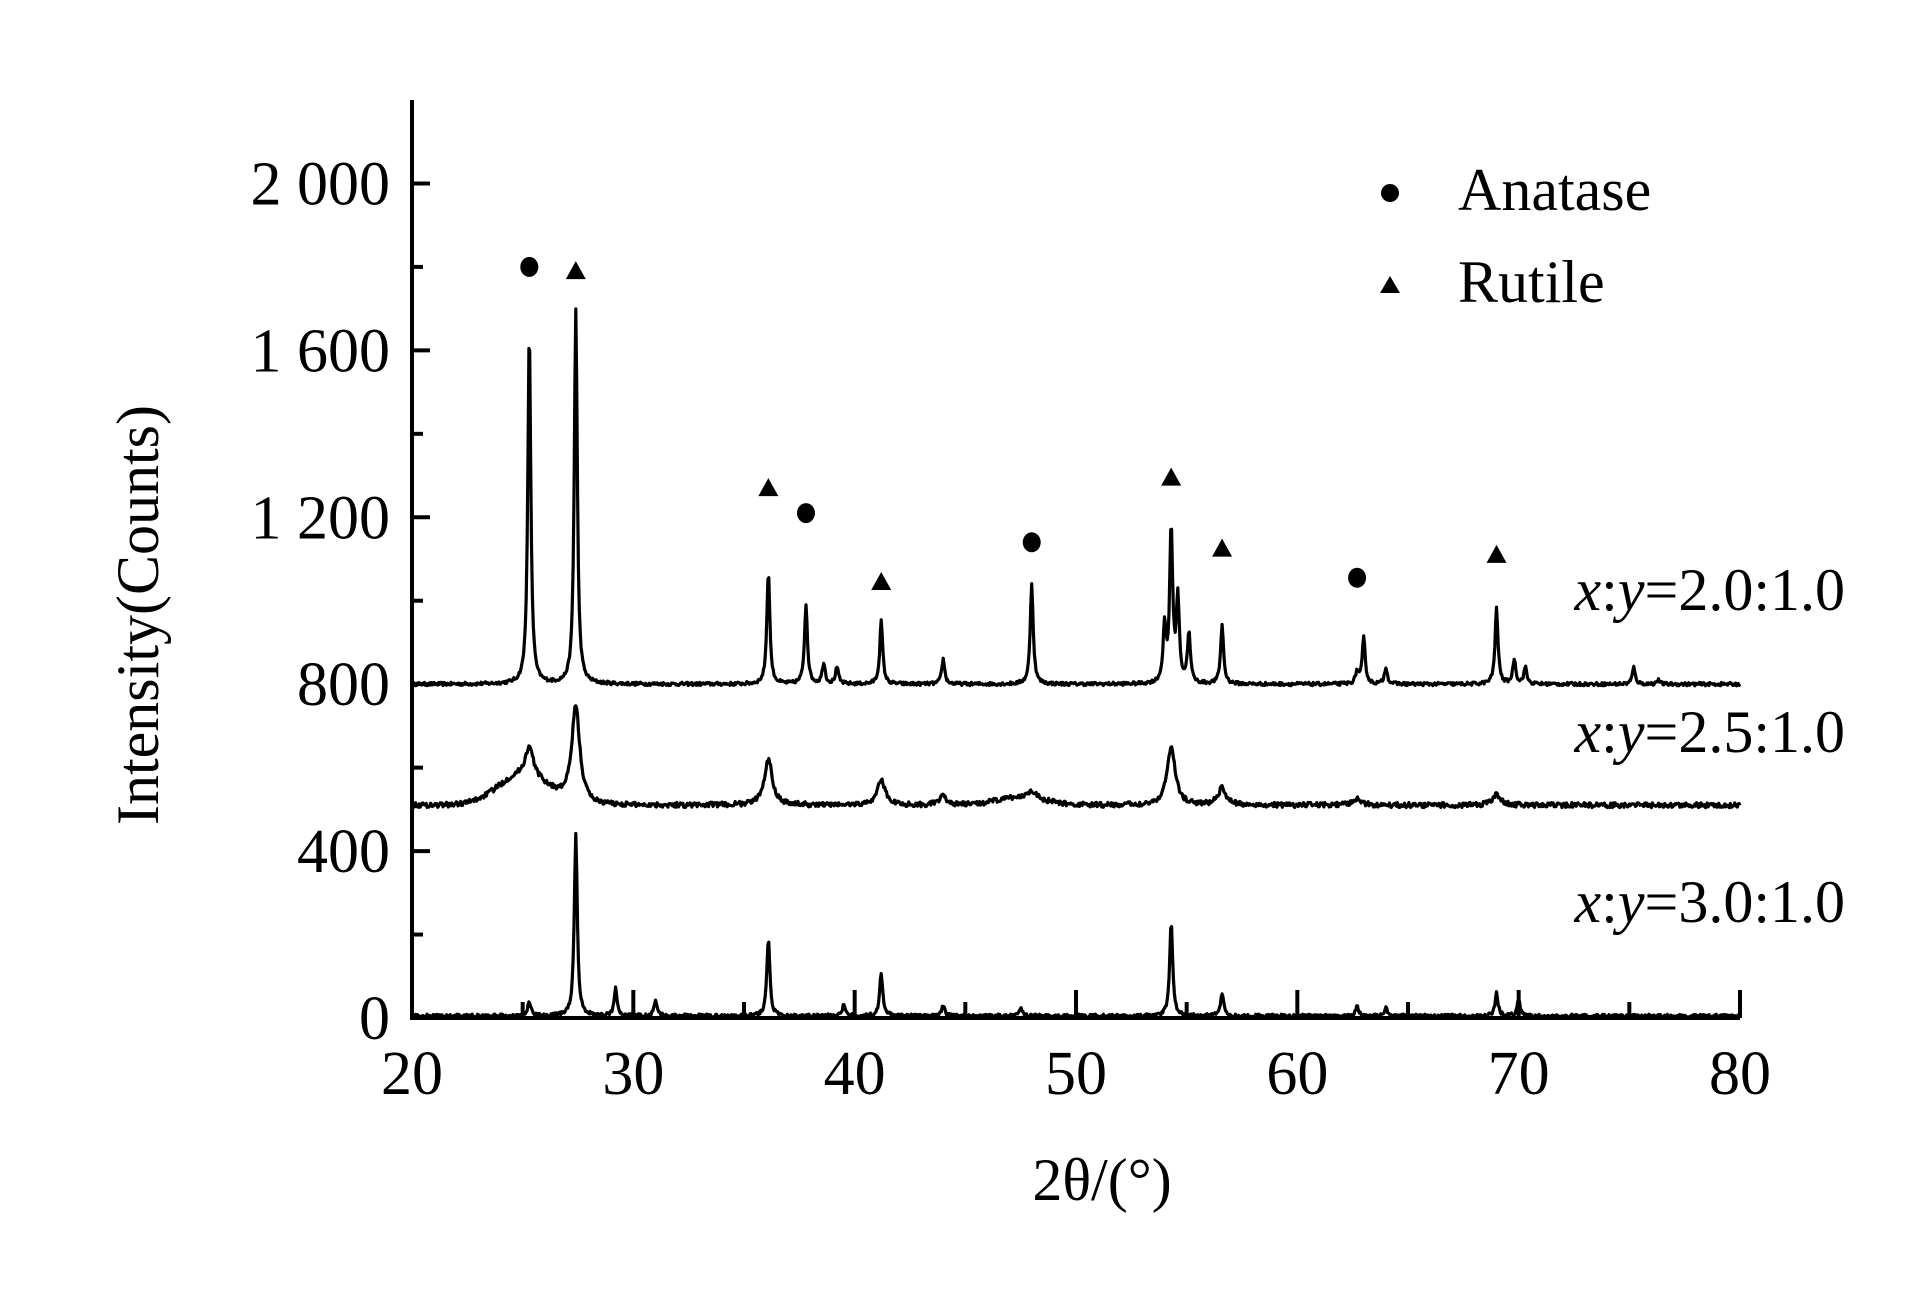 This screenshot has height=1299, width=1923. I want to click on y-tick-label: 800, so click(343, 685).